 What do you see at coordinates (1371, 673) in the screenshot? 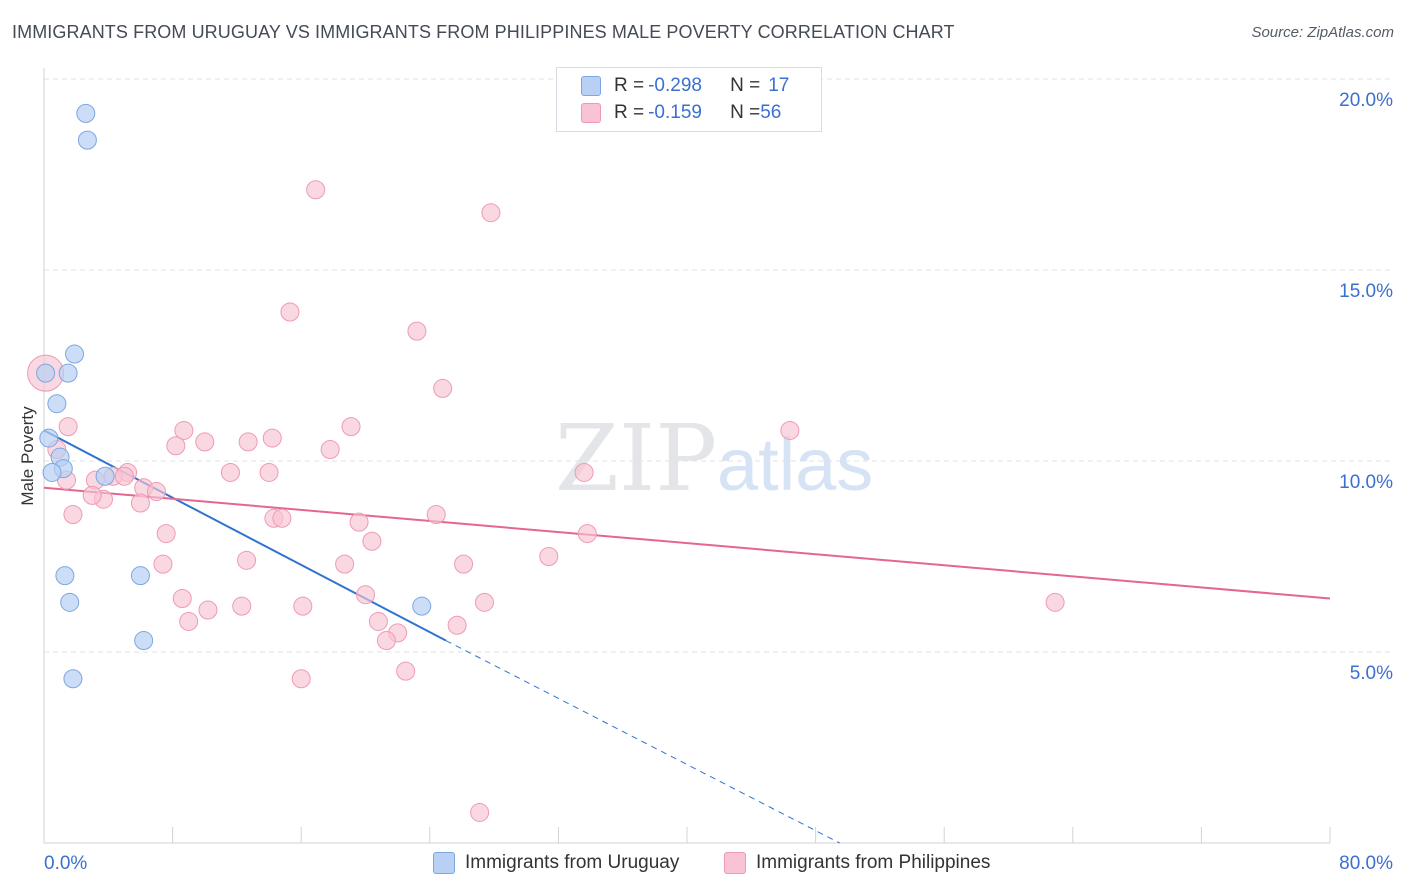
I see `y-tick-label: 5.0%` at bounding box center [1371, 673].